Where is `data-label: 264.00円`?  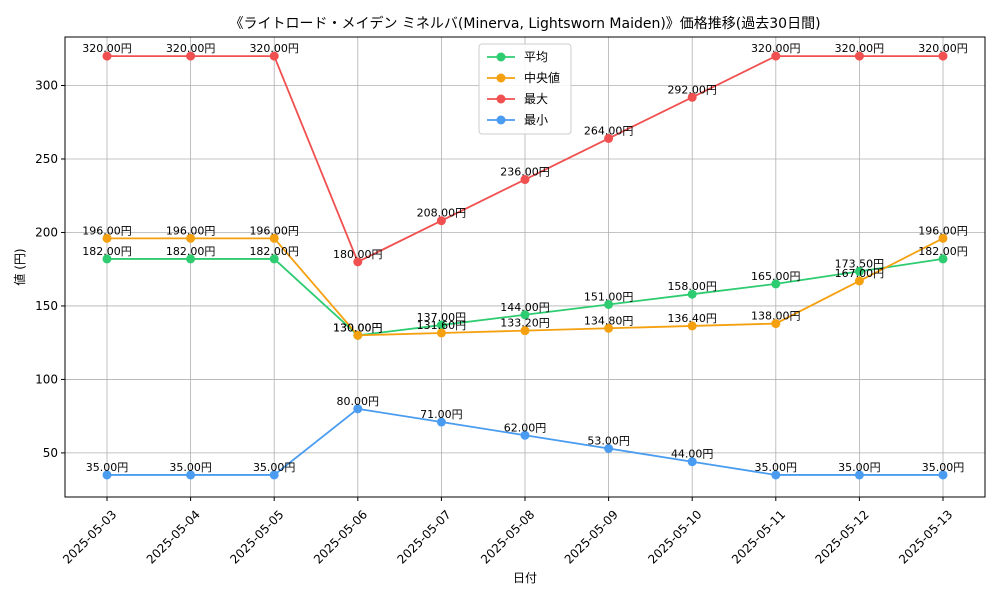 data-label: 264.00円 is located at coordinates (609, 130).